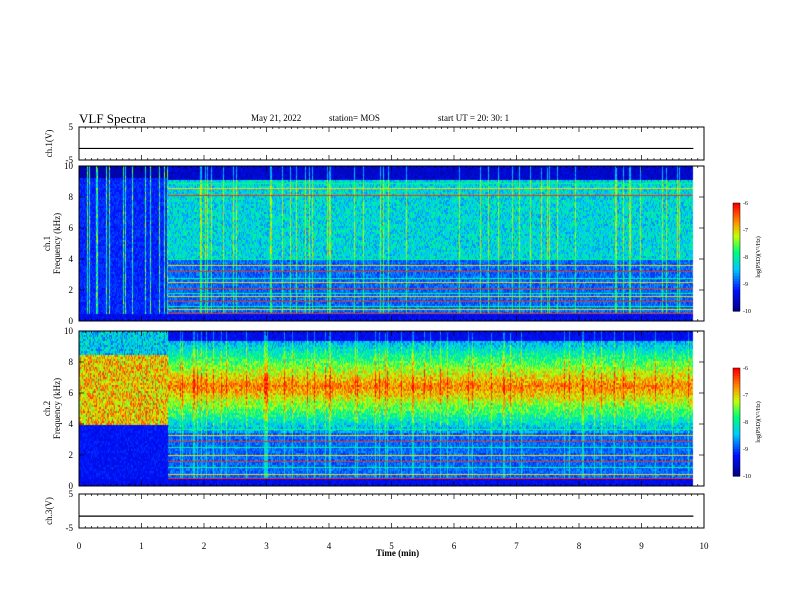 The width and height of the screenshot is (792, 612). I want to click on x-axis-title: Time (min), so click(398, 553).